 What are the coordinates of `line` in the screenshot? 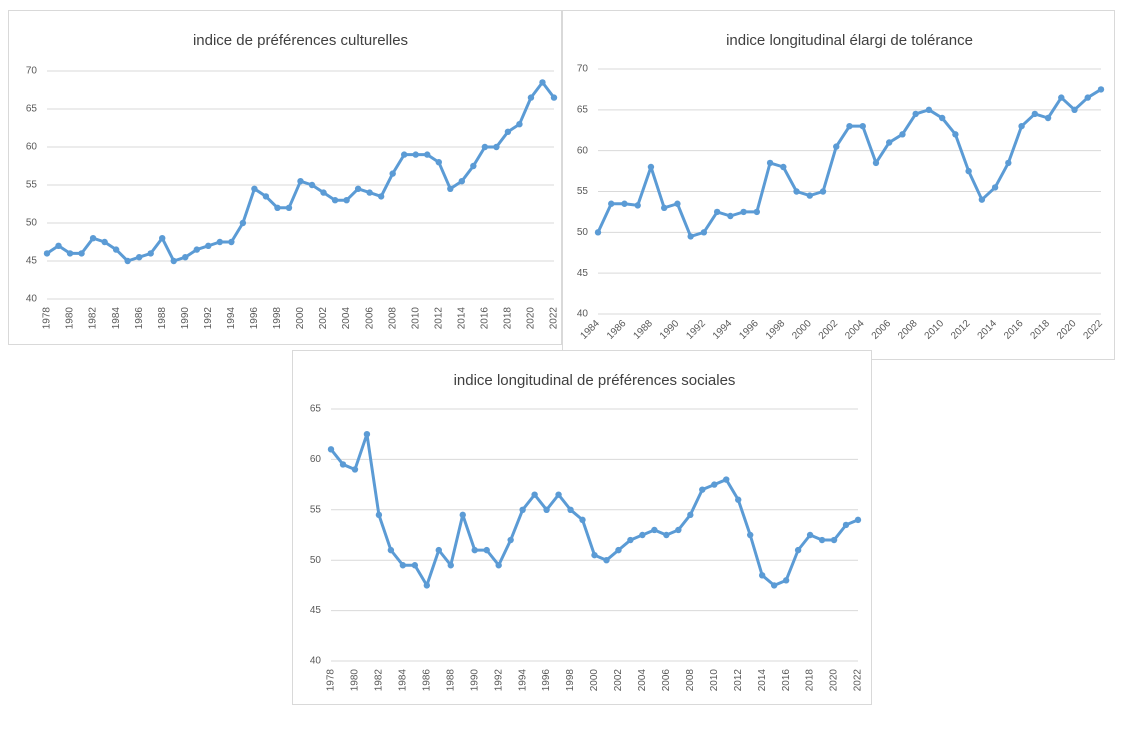 It's located at (849, 163).